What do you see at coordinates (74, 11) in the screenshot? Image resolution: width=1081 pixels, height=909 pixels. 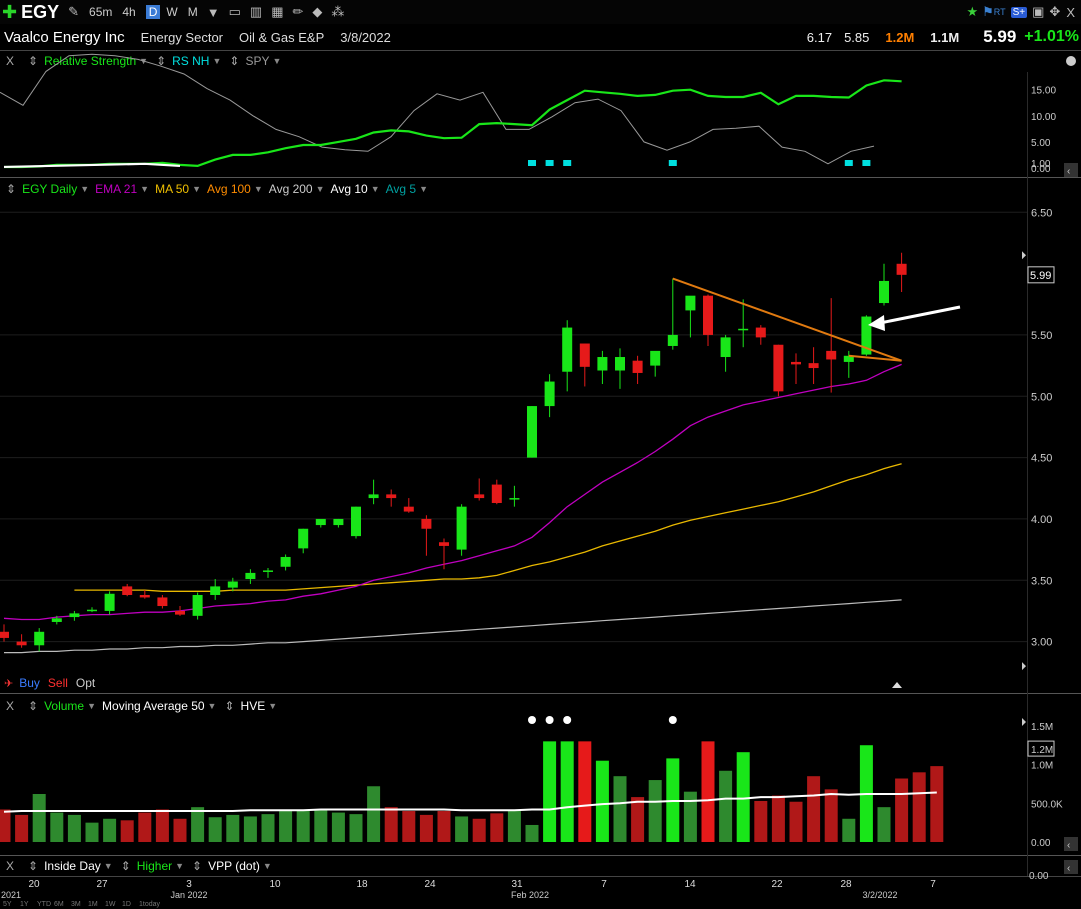 I see `pin-icon: ✎` at bounding box center [74, 11].